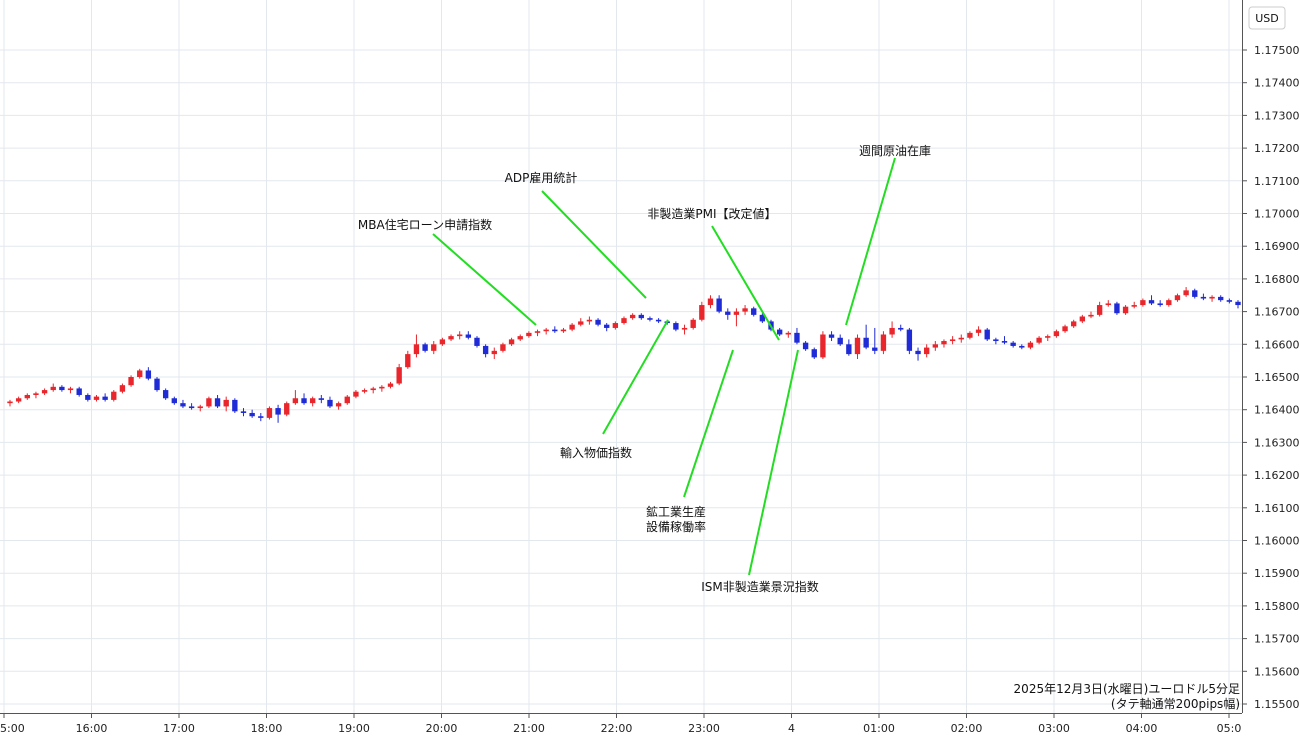 The width and height of the screenshot is (1300, 749). What do you see at coordinates (1277, 639) in the screenshot?
I see `y-tick-label: 1.15700` at bounding box center [1277, 639].